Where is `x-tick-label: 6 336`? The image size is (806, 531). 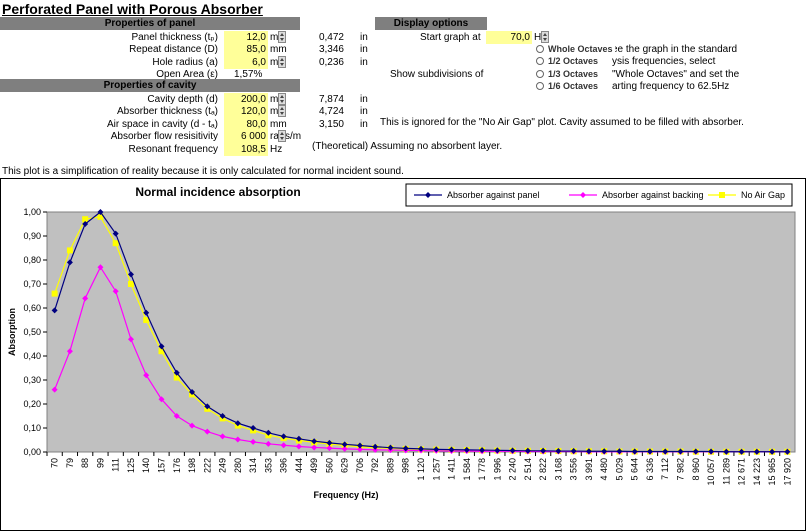
x-tick-label: 6 336 is located at coordinates (650, 469).